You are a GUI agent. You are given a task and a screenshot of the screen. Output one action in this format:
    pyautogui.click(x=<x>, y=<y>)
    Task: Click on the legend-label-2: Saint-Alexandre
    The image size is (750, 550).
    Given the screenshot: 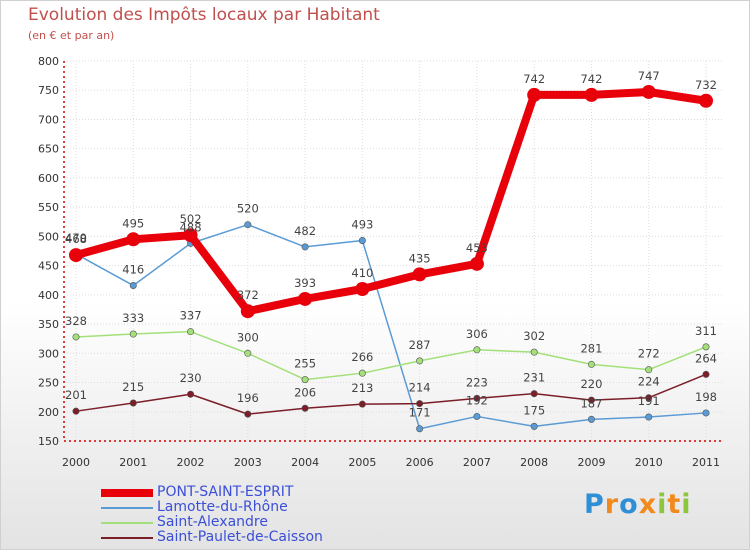 What is the action you would take?
    pyautogui.click(x=212, y=522)
    